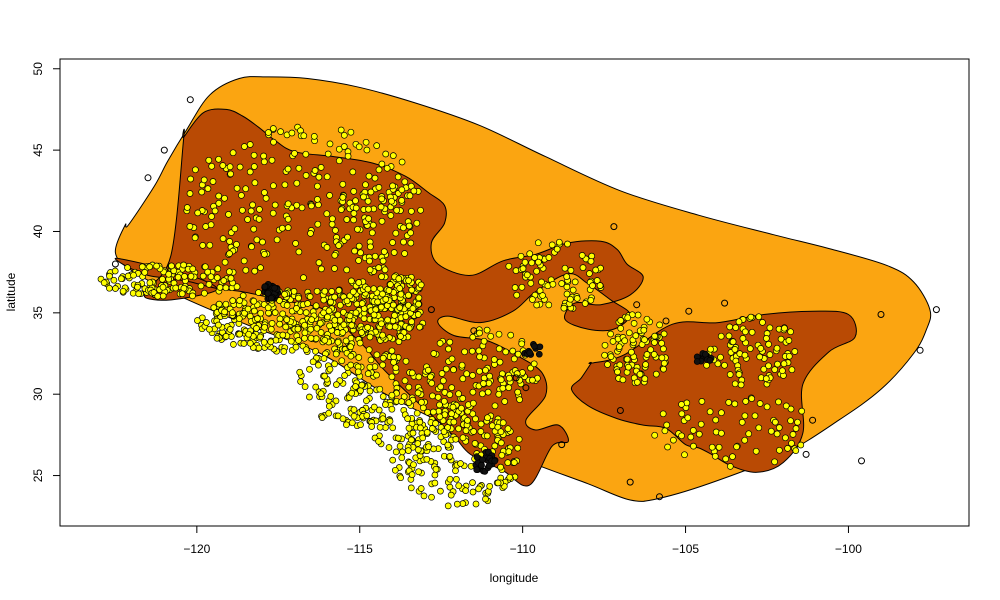  What do you see at coordinates (38, 394) in the screenshot?
I see `y-tick-label: 30` at bounding box center [38, 394].